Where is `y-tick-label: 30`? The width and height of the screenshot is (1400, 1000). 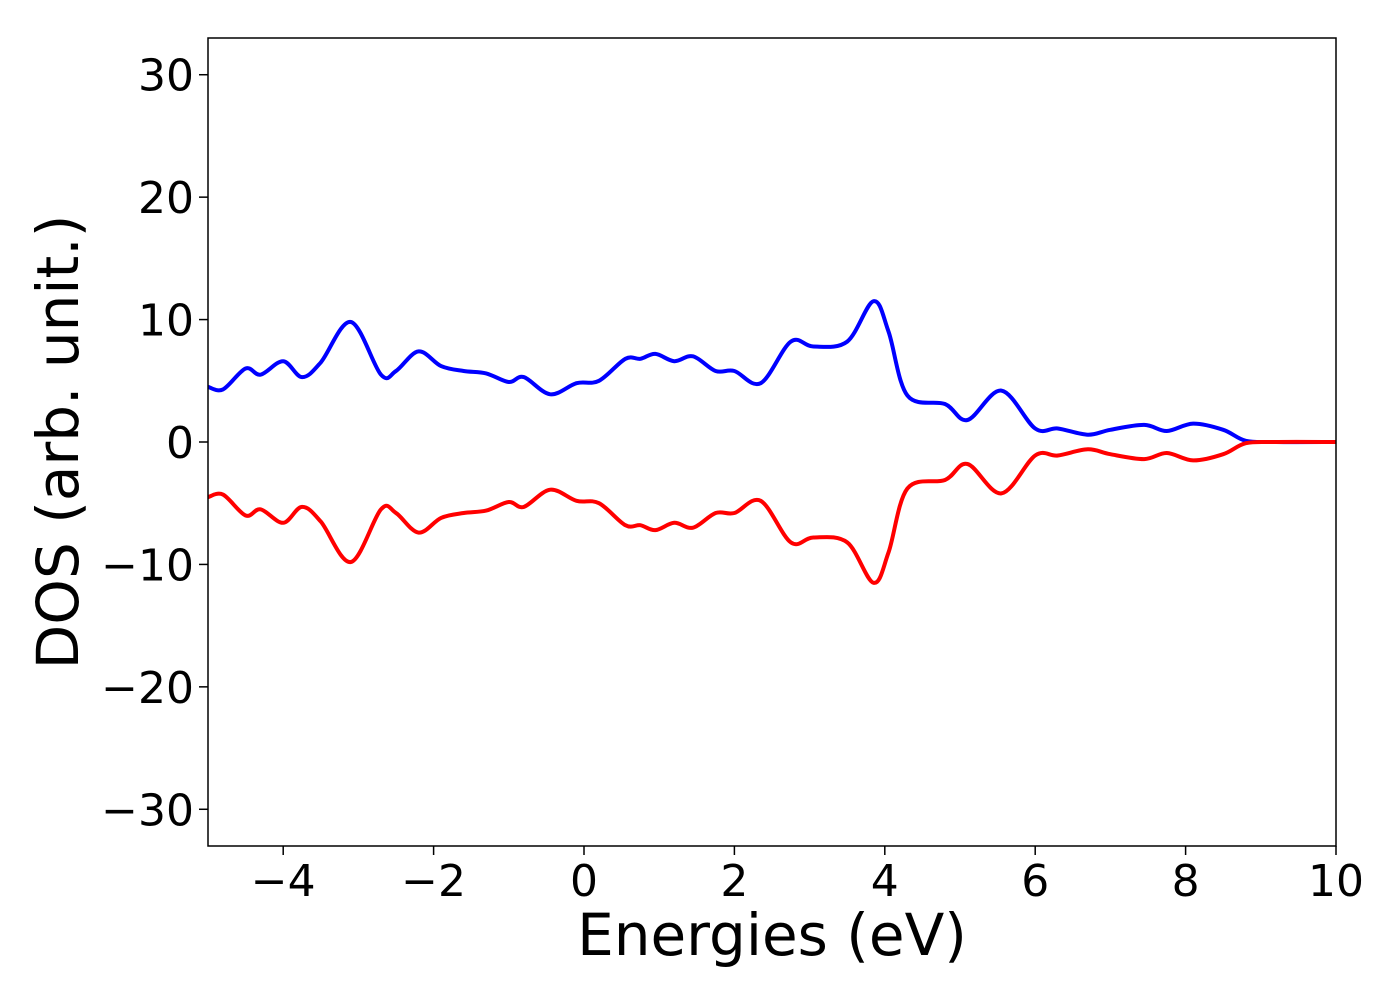
y-tick-label: 30 is located at coordinates (166, 76).